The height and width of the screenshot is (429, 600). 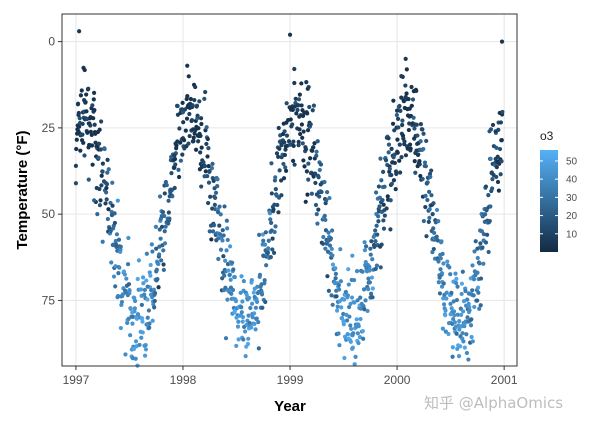 What do you see at coordinates (504, 380) in the screenshot?
I see `x-tick-label: 2001` at bounding box center [504, 380].